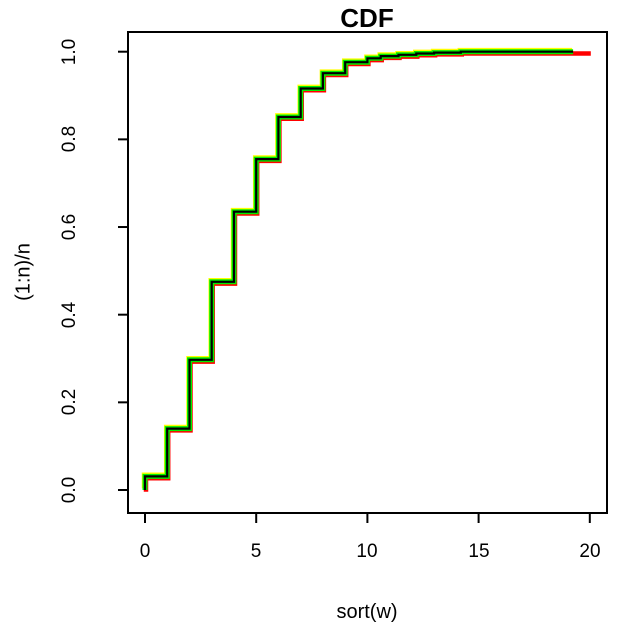 Image resolution: width=640 pixels, height=640 pixels. Describe the element at coordinates (590, 551) in the screenshot. I see `x-tick-label-20: 20` at that location.